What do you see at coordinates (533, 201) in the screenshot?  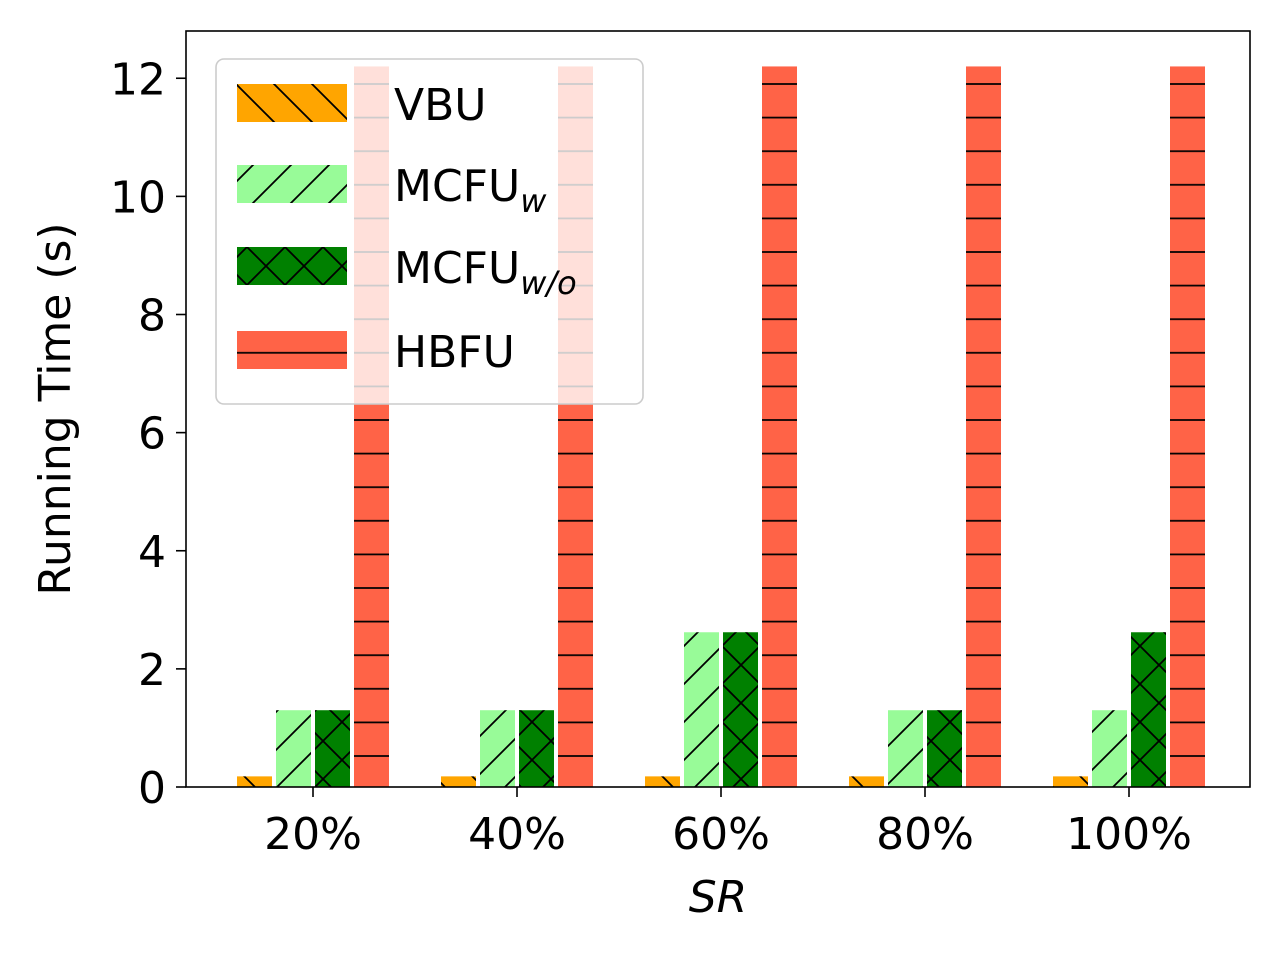 I see `legend-label-subscript: w` at bounding box center [533, 201].